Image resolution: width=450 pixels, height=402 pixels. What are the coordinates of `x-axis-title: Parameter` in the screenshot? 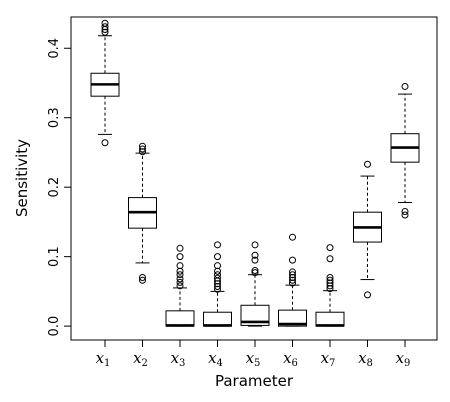 It's located at (254, 381).